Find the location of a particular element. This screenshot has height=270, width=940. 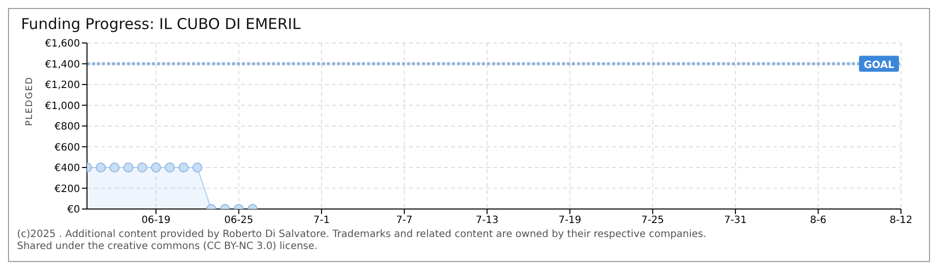

x-tick-label: 7-13 is located at coordinates (487, 220).